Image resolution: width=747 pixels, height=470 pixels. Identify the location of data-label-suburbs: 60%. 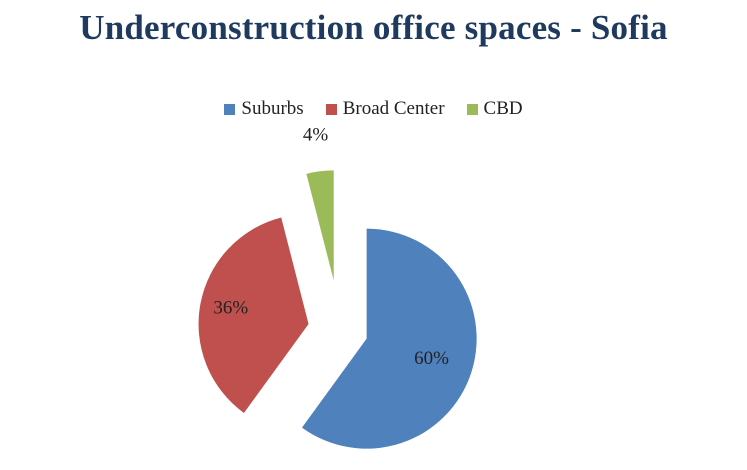
(431, 358).